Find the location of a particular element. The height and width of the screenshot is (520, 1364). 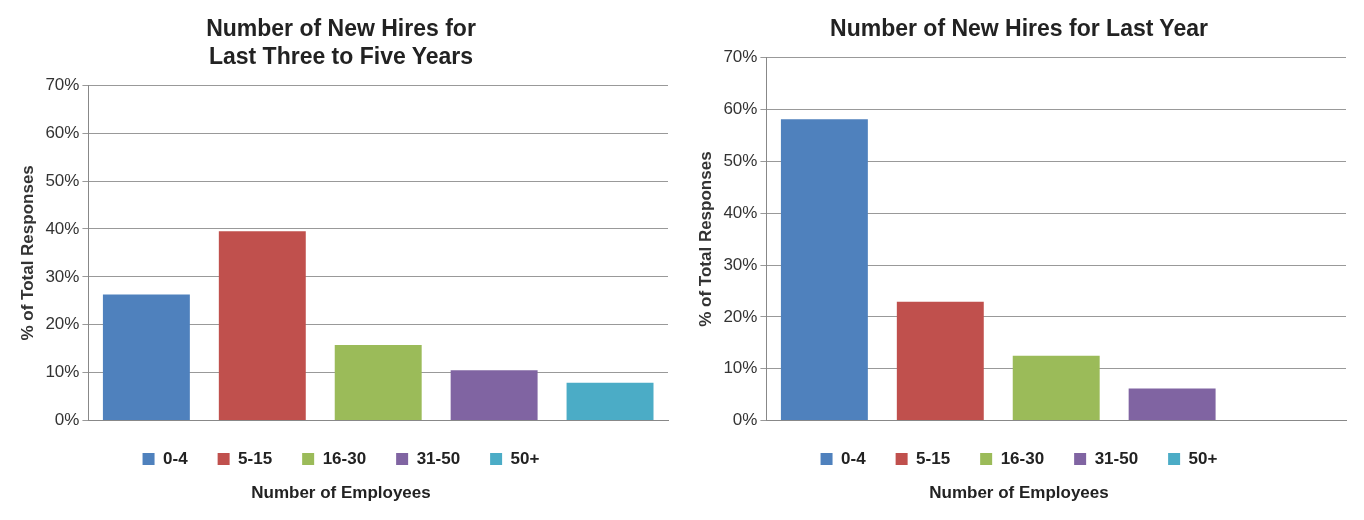

chart-title: Number of New Hires for Last Year is located at coordinates (1019, 28).